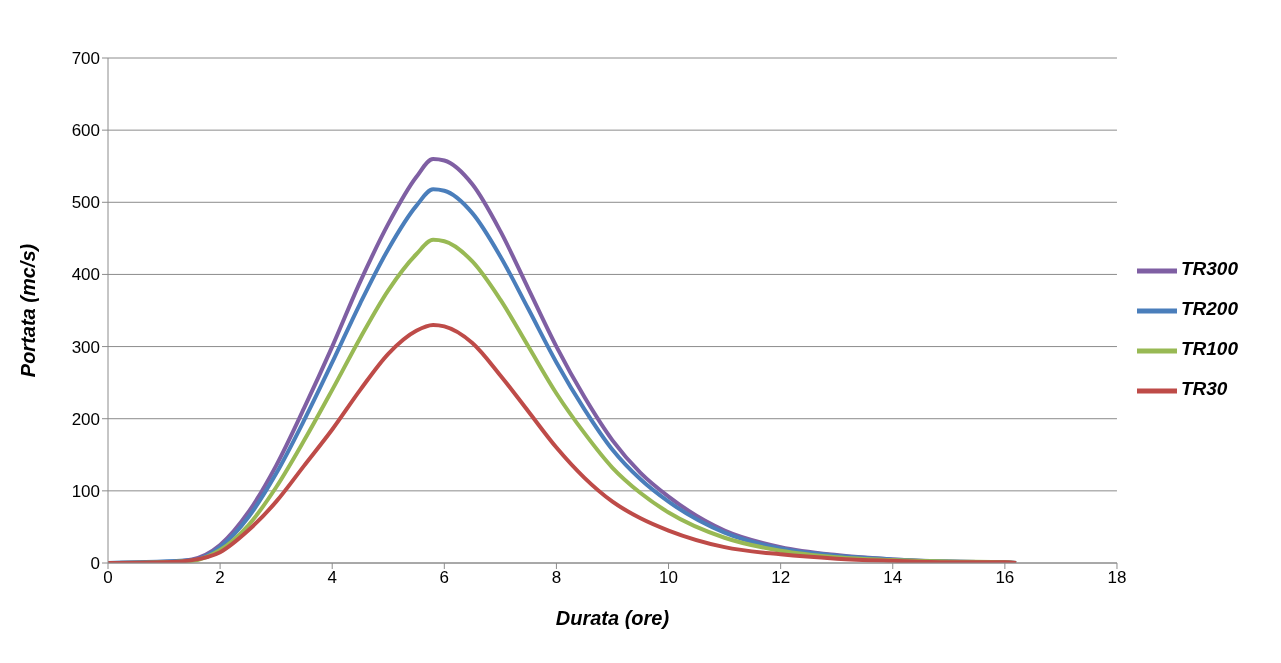 This screenshot has height=663, width=1281. What do you see at coordinates (220, 578) in the screenshot?
I see `x-tick-label: 2` at bounding box center [220, 578].